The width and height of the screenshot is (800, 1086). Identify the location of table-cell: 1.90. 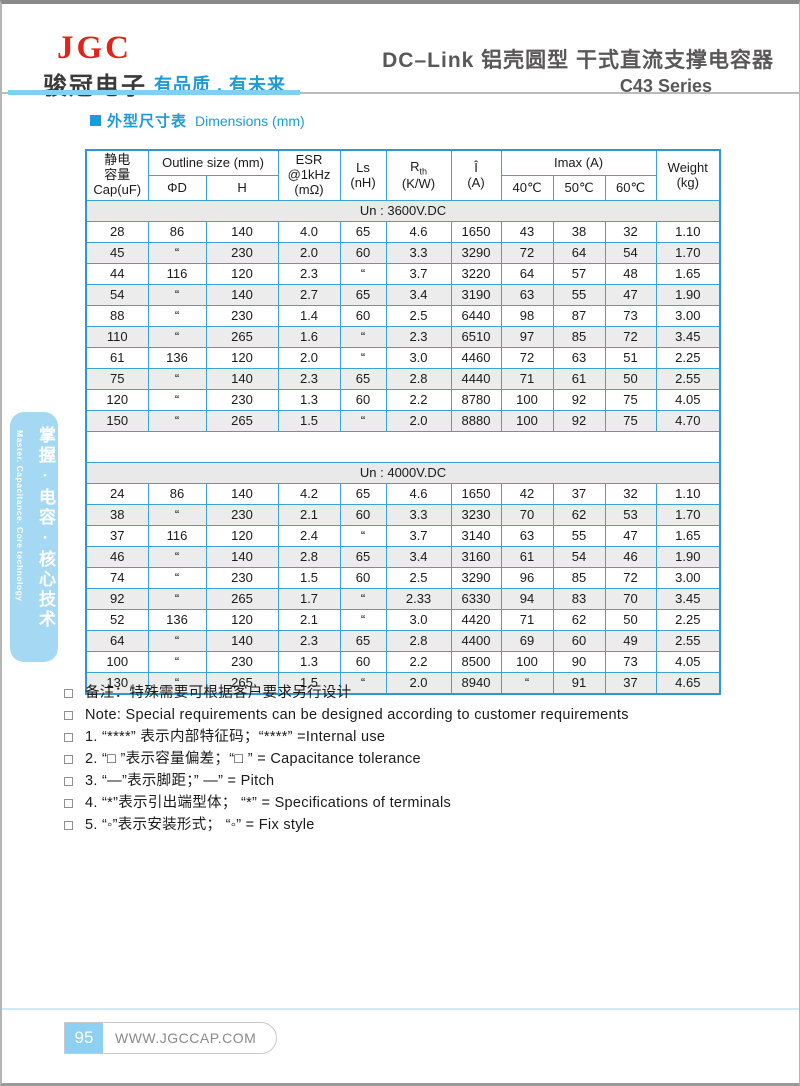
(688, 557).